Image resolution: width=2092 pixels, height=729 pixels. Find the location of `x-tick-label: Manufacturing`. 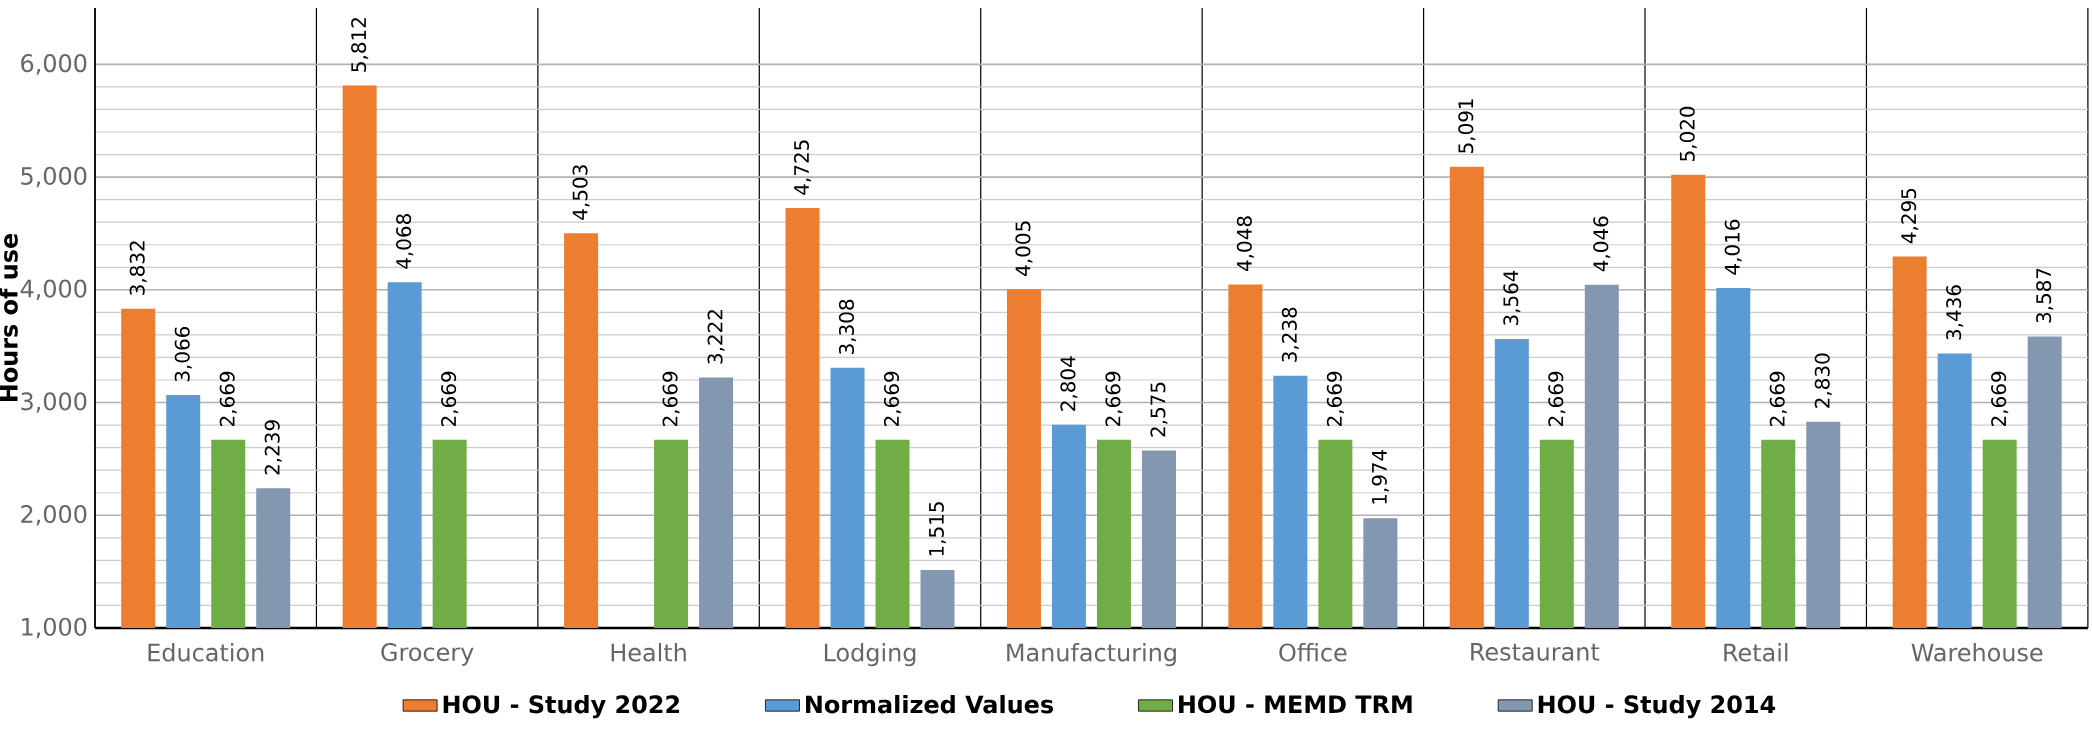

x-tick-label: Manufacturing is located at coordinates (1091, 655).